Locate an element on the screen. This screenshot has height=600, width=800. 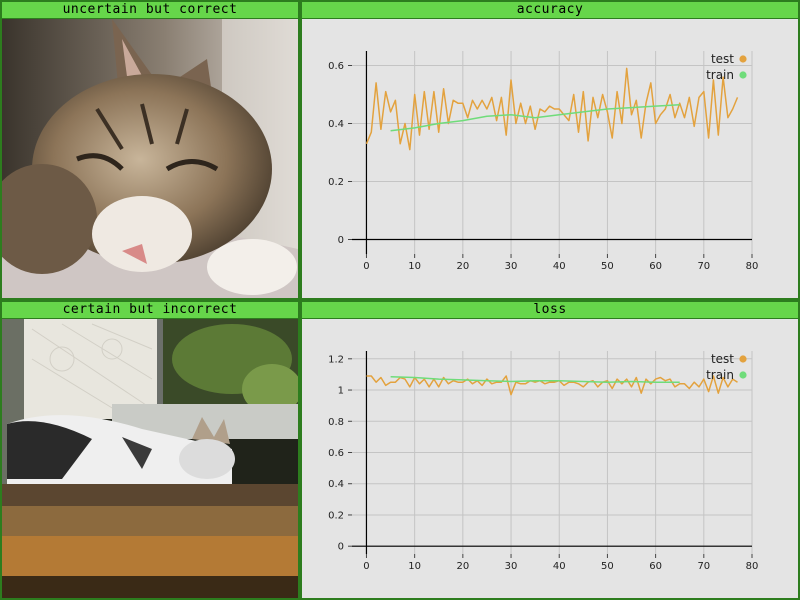
y-tick-label: 0.8 is located at coordinates (336, 422).